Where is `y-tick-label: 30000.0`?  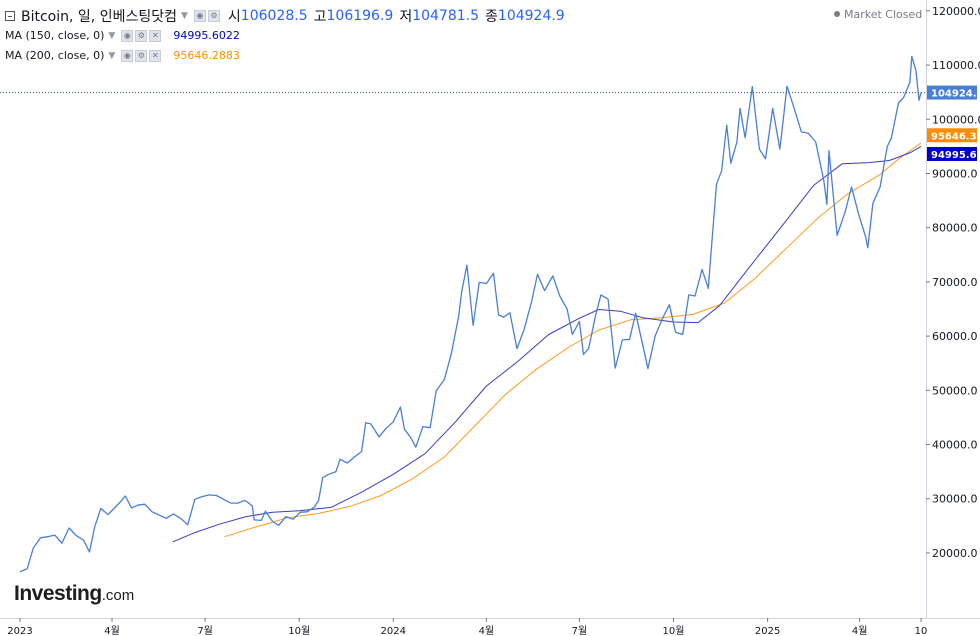 y-tick-label: 30000.0 is located at coordinates (955, 499).